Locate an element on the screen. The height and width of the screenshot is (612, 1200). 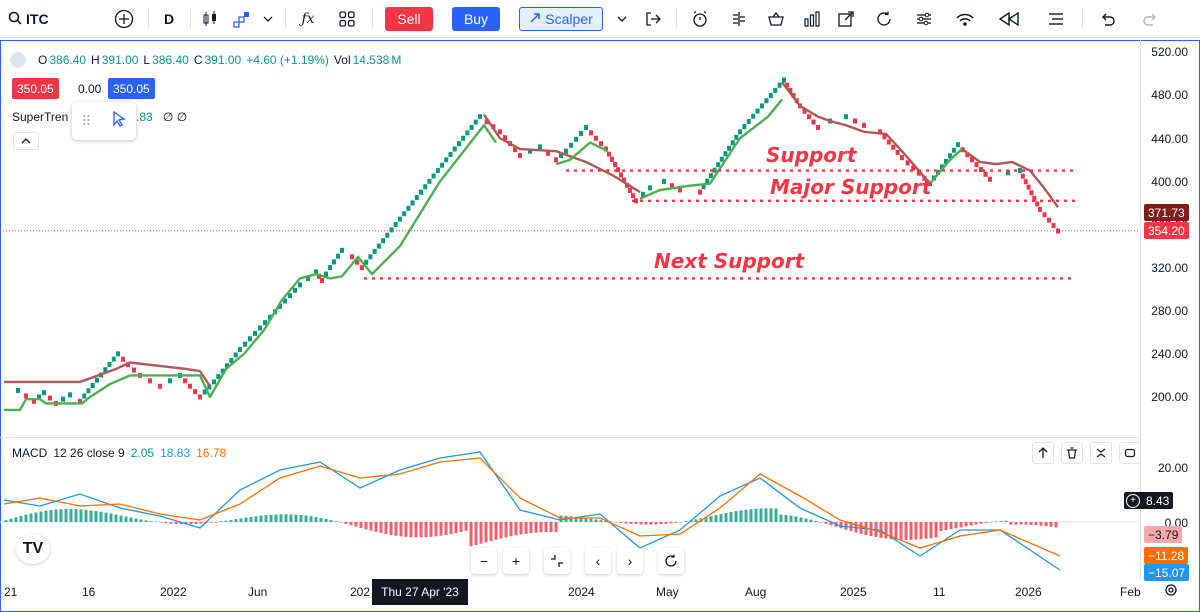
pane-divider is located at coordinates (570, 437).